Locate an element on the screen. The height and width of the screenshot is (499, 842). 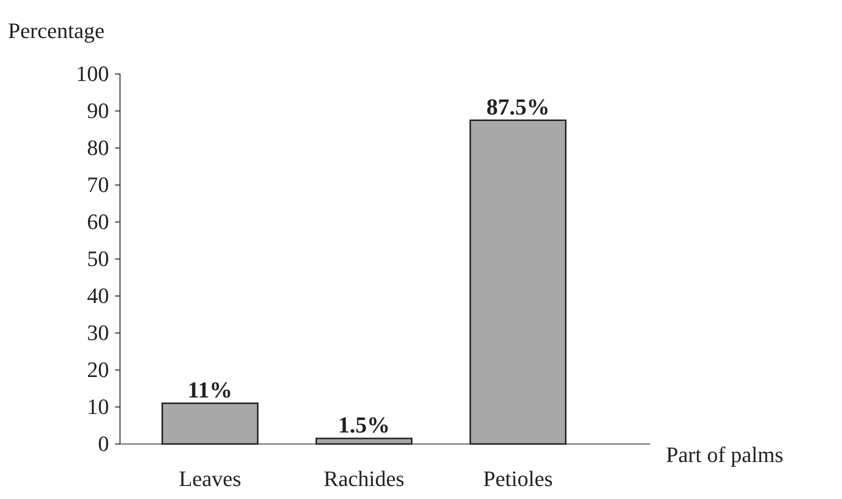
y-tick-label: 100 is located at coordinates (92, 73).